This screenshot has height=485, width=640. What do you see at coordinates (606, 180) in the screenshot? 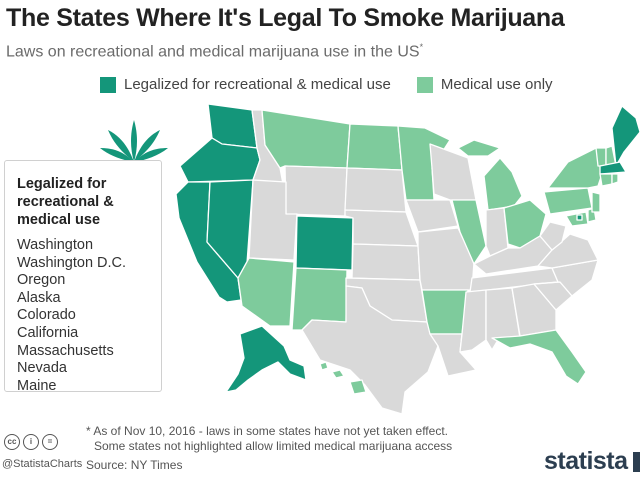
I see `state-connecticut` at bounding box center [606, 180].